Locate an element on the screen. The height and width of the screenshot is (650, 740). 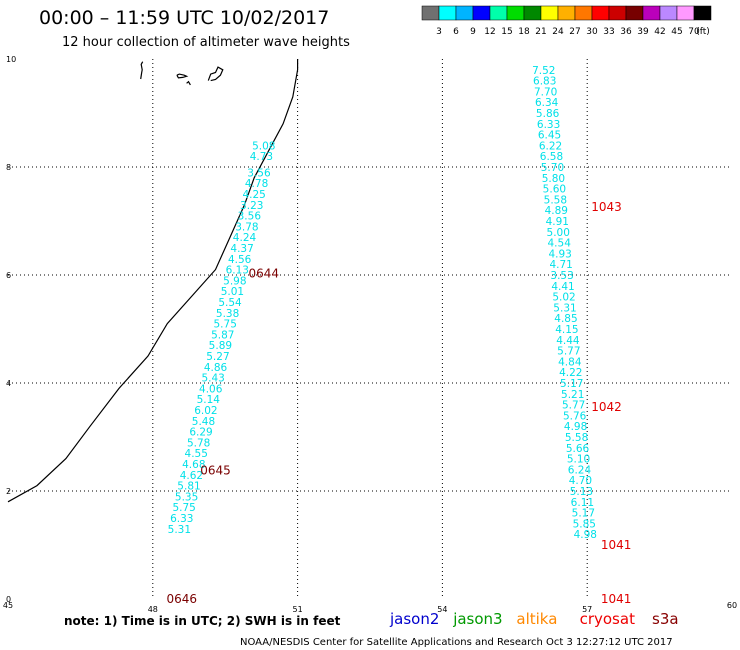
wave-height-label: 5.13 is located at coordinates (581, 492).